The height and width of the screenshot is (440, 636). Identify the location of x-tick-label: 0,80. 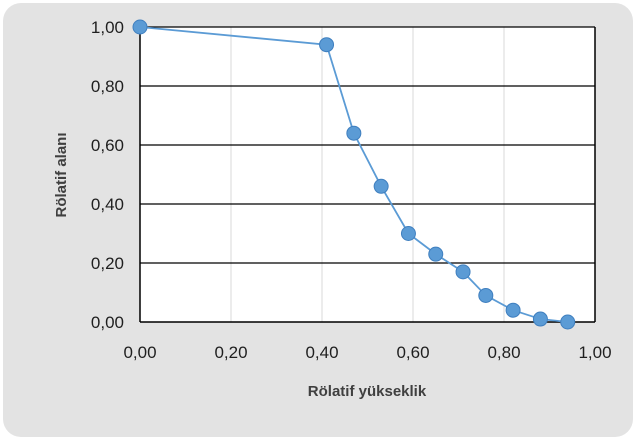
(503, 352).